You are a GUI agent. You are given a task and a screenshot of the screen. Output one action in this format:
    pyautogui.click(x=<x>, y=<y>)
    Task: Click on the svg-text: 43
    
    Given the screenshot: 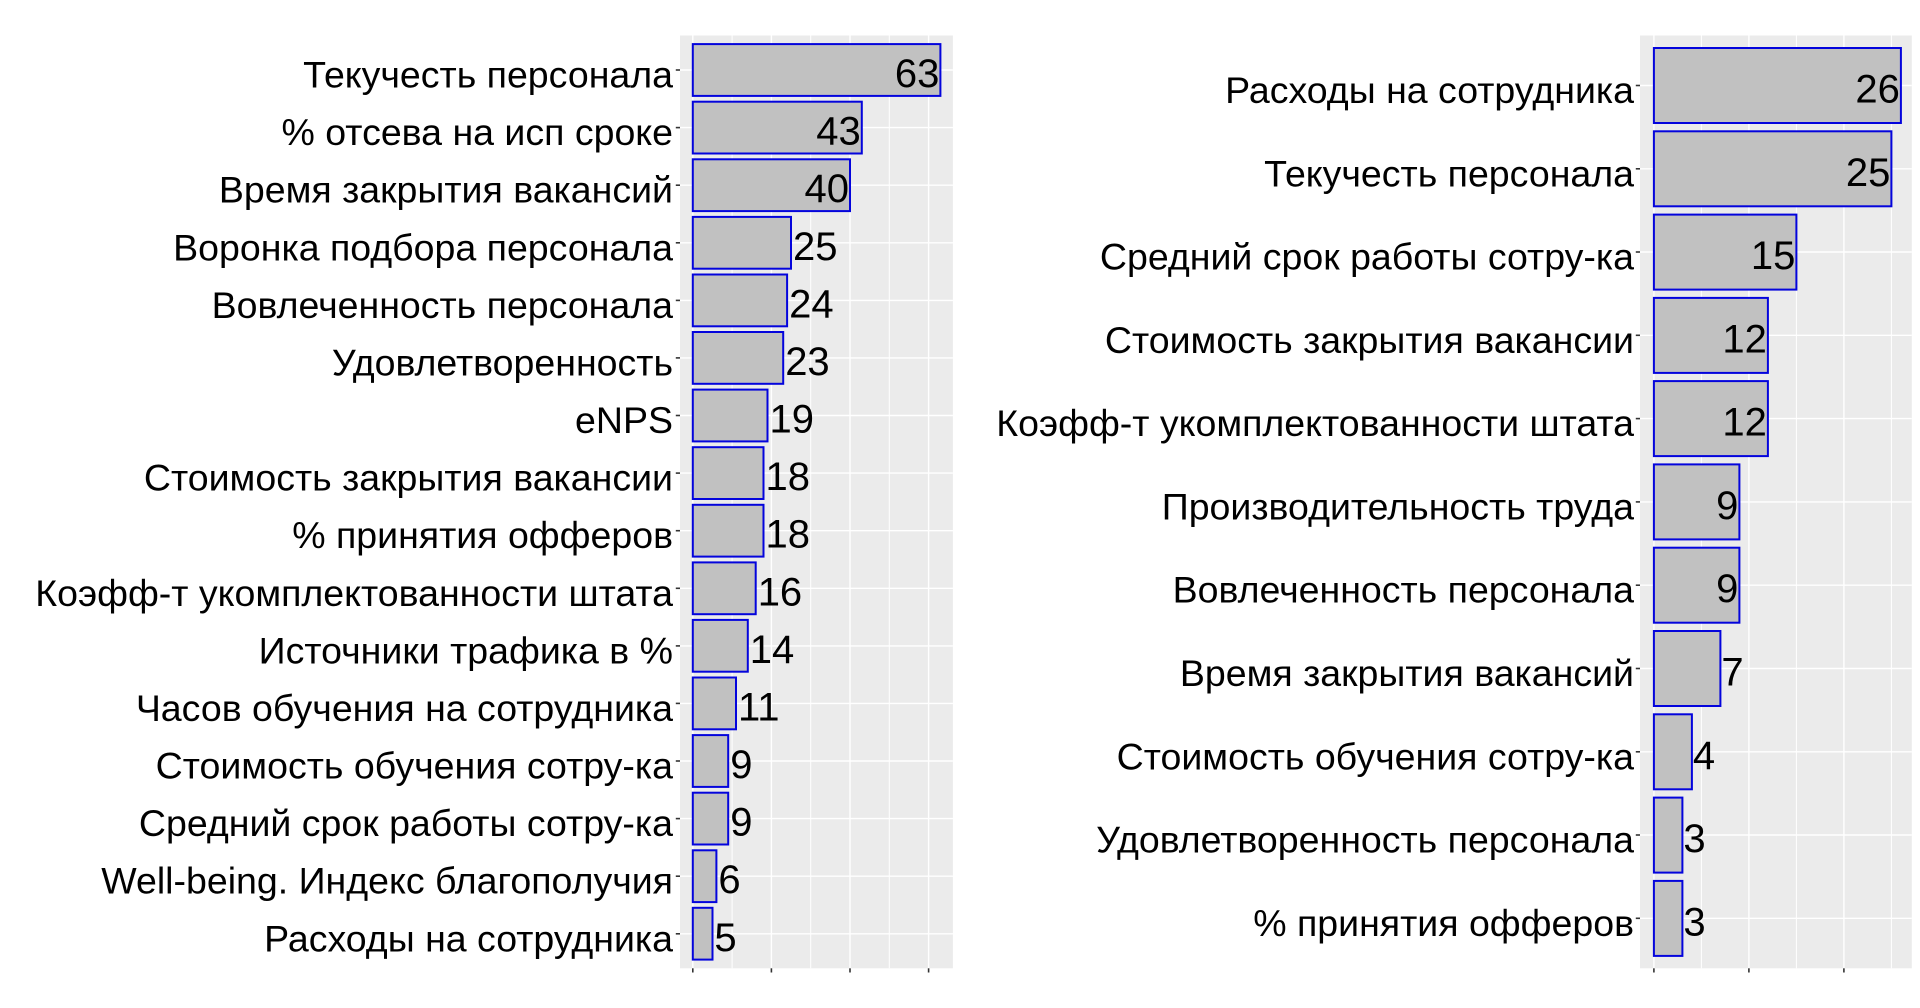 What is the action you would take?
    pyautogui.click(x=838, y=132)
    